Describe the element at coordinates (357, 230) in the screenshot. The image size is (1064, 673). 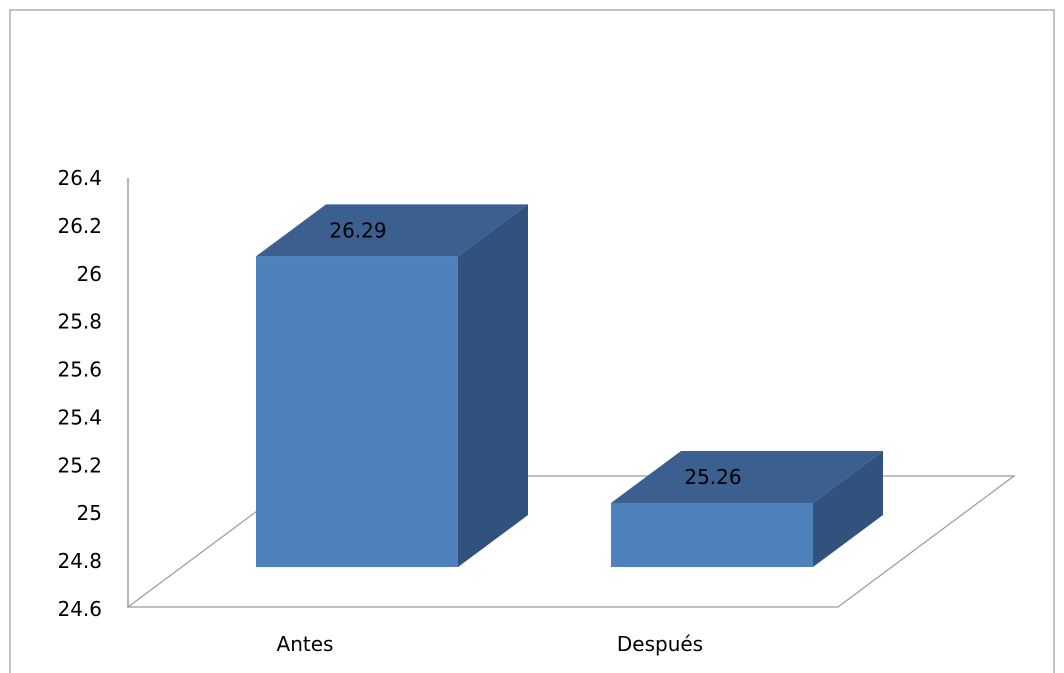
I see `data-label: 26.29` at that location.